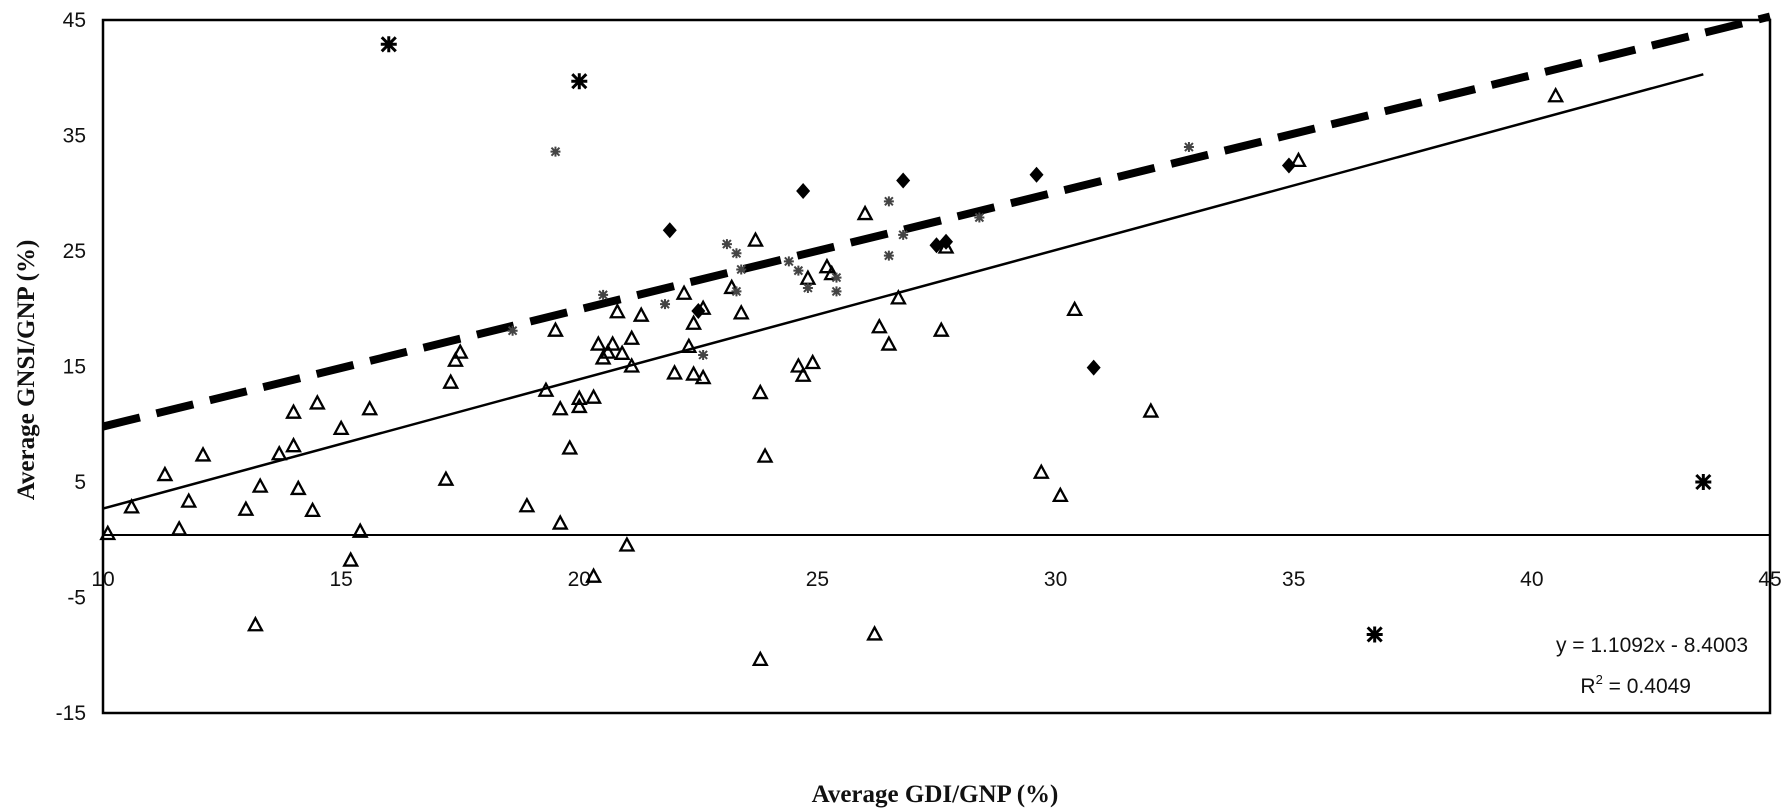 The height and width of the screenshot is (811, 1788). Describe the element at coordinates (76, 598) in the screenshot. I see `y-tick-label: -5` at that location.